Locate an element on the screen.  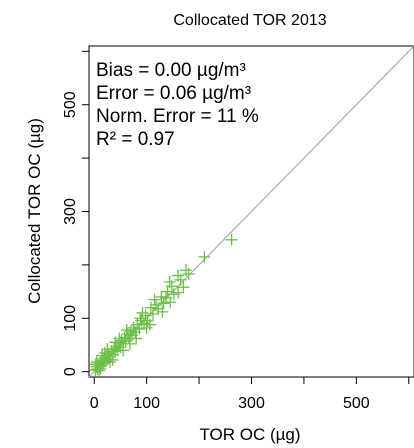
annotation-line: Error = 0.06 µg/m³ is located at coordinates (173, 93).